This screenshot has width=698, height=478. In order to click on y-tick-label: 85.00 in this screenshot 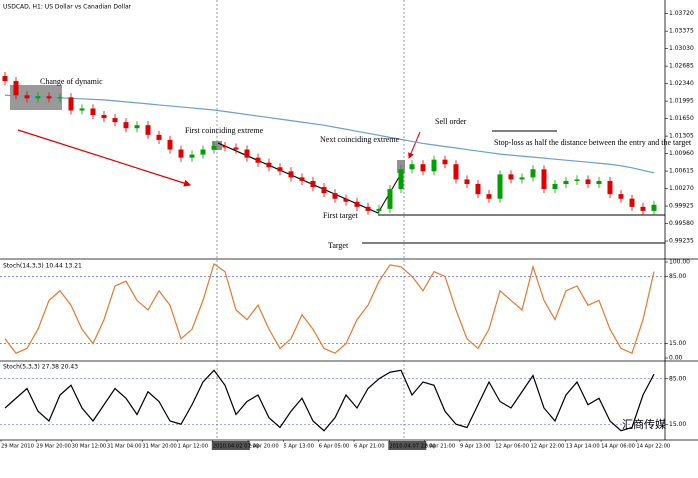, I will do `click(677, 378)`.